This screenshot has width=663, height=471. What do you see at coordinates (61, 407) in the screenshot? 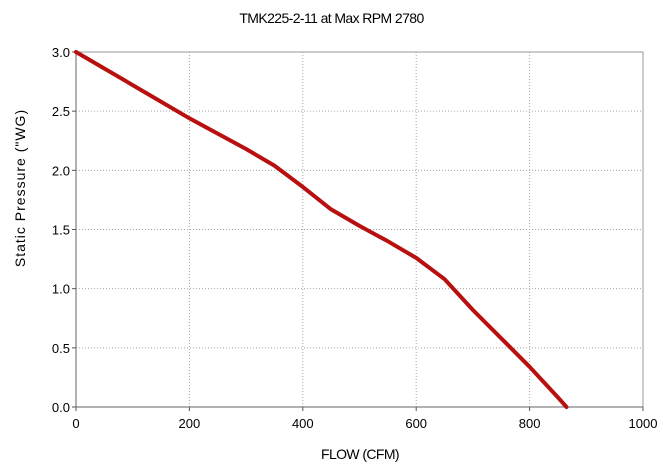
I see `y-tick-label: 0.0` at bounding box center [61, 407].